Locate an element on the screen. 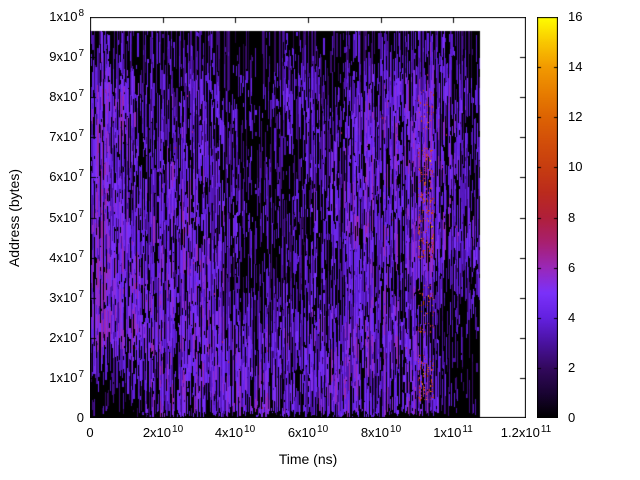 Image resolution: width=640 pixels, height=480 pixels. y-axis-title: Address (bytes) is located at coordinates (14, 218).